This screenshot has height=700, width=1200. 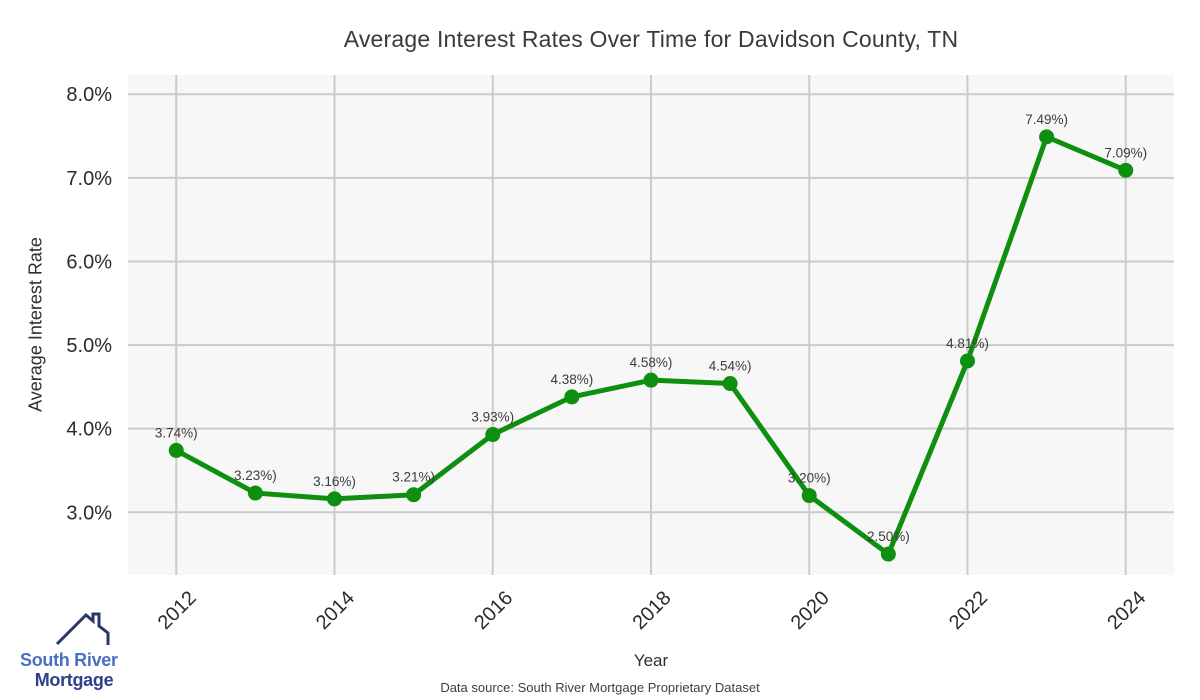 What do you see at coordinates (83, 629) in the screenshot?
I see `house-roof-icon` at bounding box center [83, 629].